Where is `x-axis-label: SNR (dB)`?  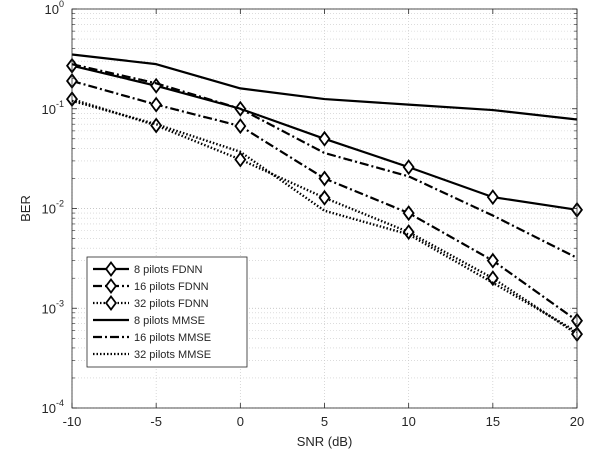 x-axis-label: SNR (dB) is located at coordinates (325, 441).